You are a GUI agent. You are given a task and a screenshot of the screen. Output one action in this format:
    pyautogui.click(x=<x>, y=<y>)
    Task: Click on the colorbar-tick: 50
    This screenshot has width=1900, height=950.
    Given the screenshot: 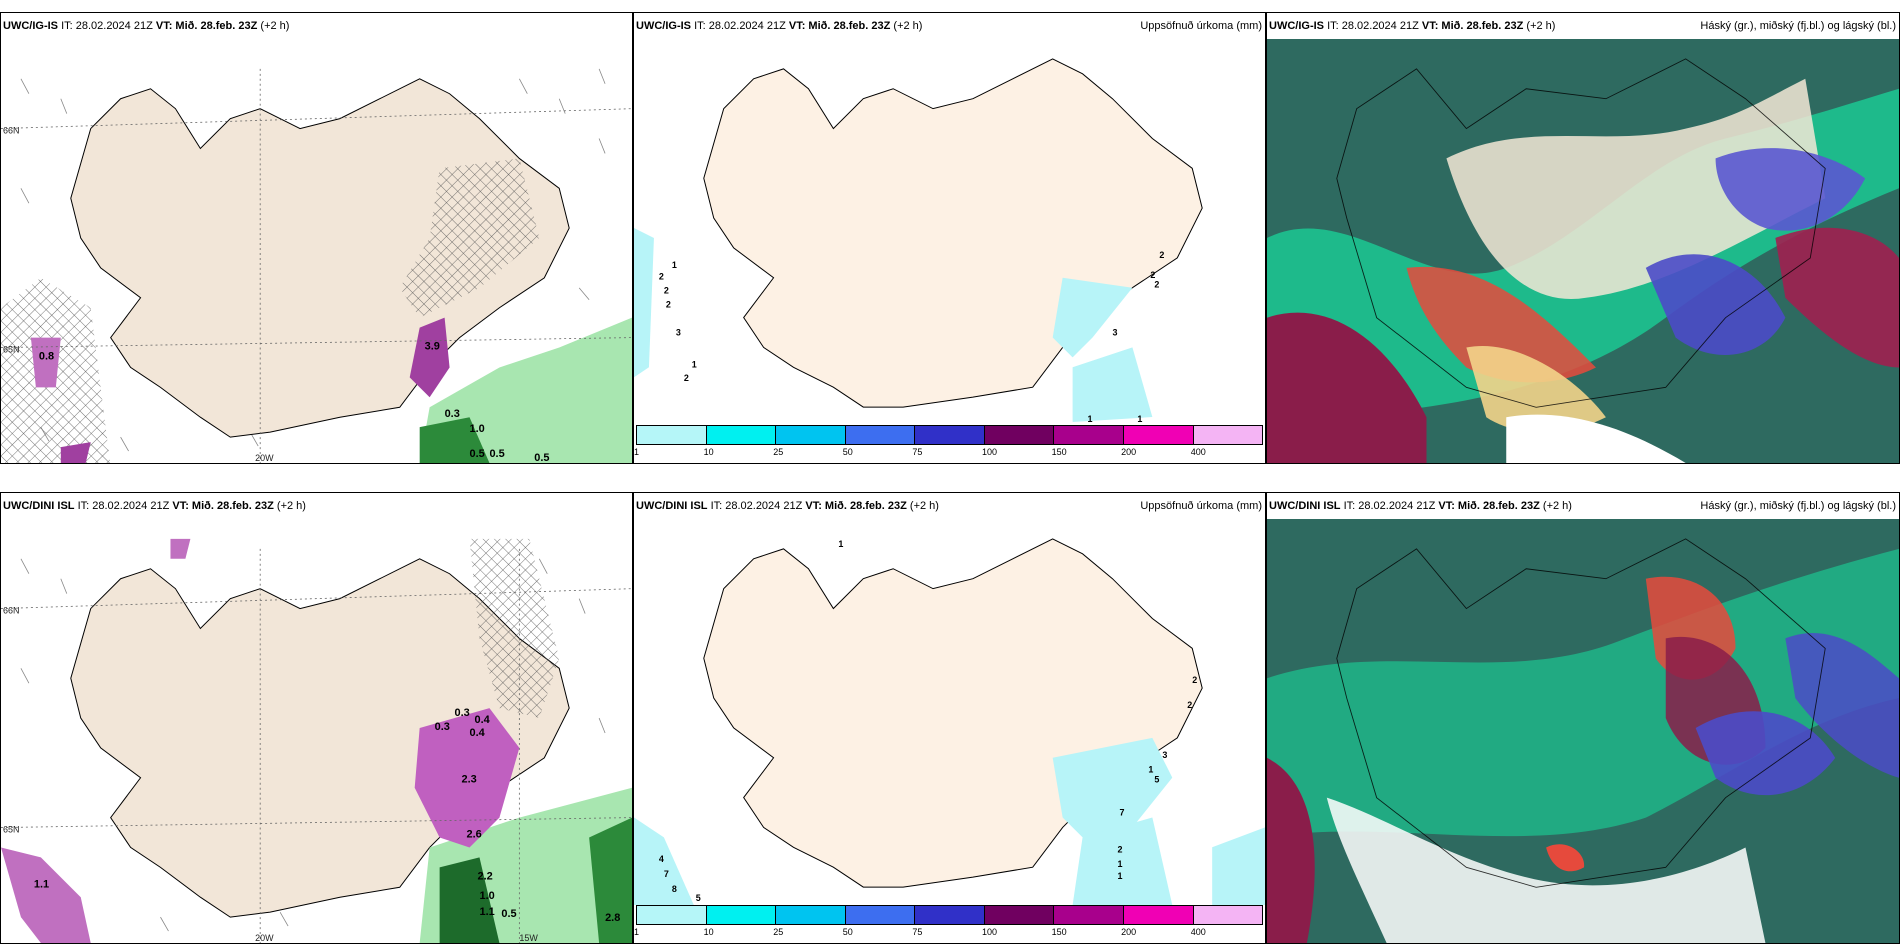 What is the action you would take?
    pyautogui.click(x=847, y=452)
    